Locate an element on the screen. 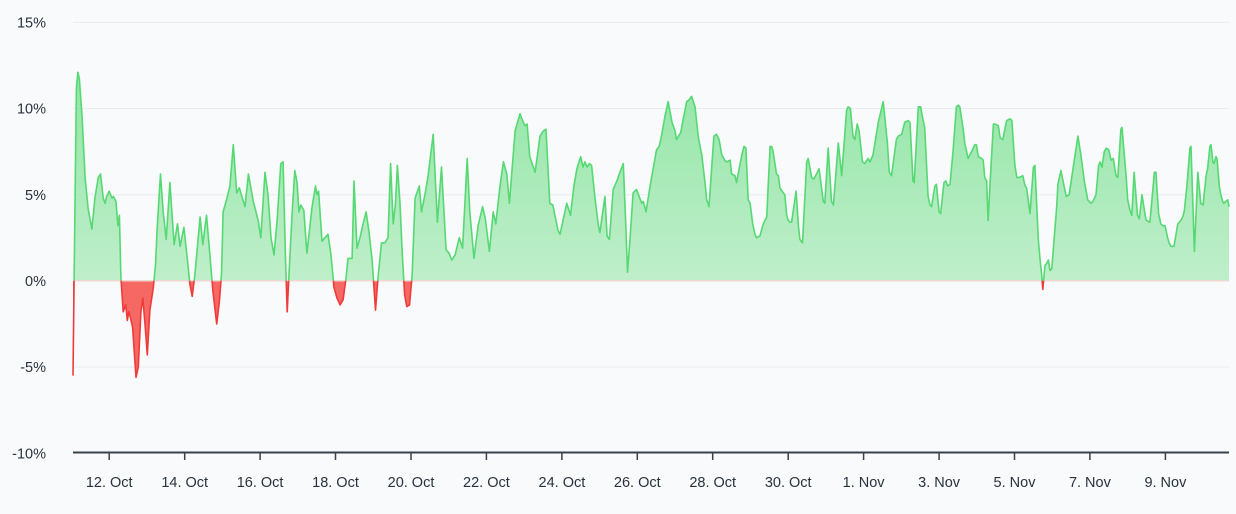 This screenshot has height=514, width=1236. x-tick-label: 16. Oct is located at coordinates (260, 483).